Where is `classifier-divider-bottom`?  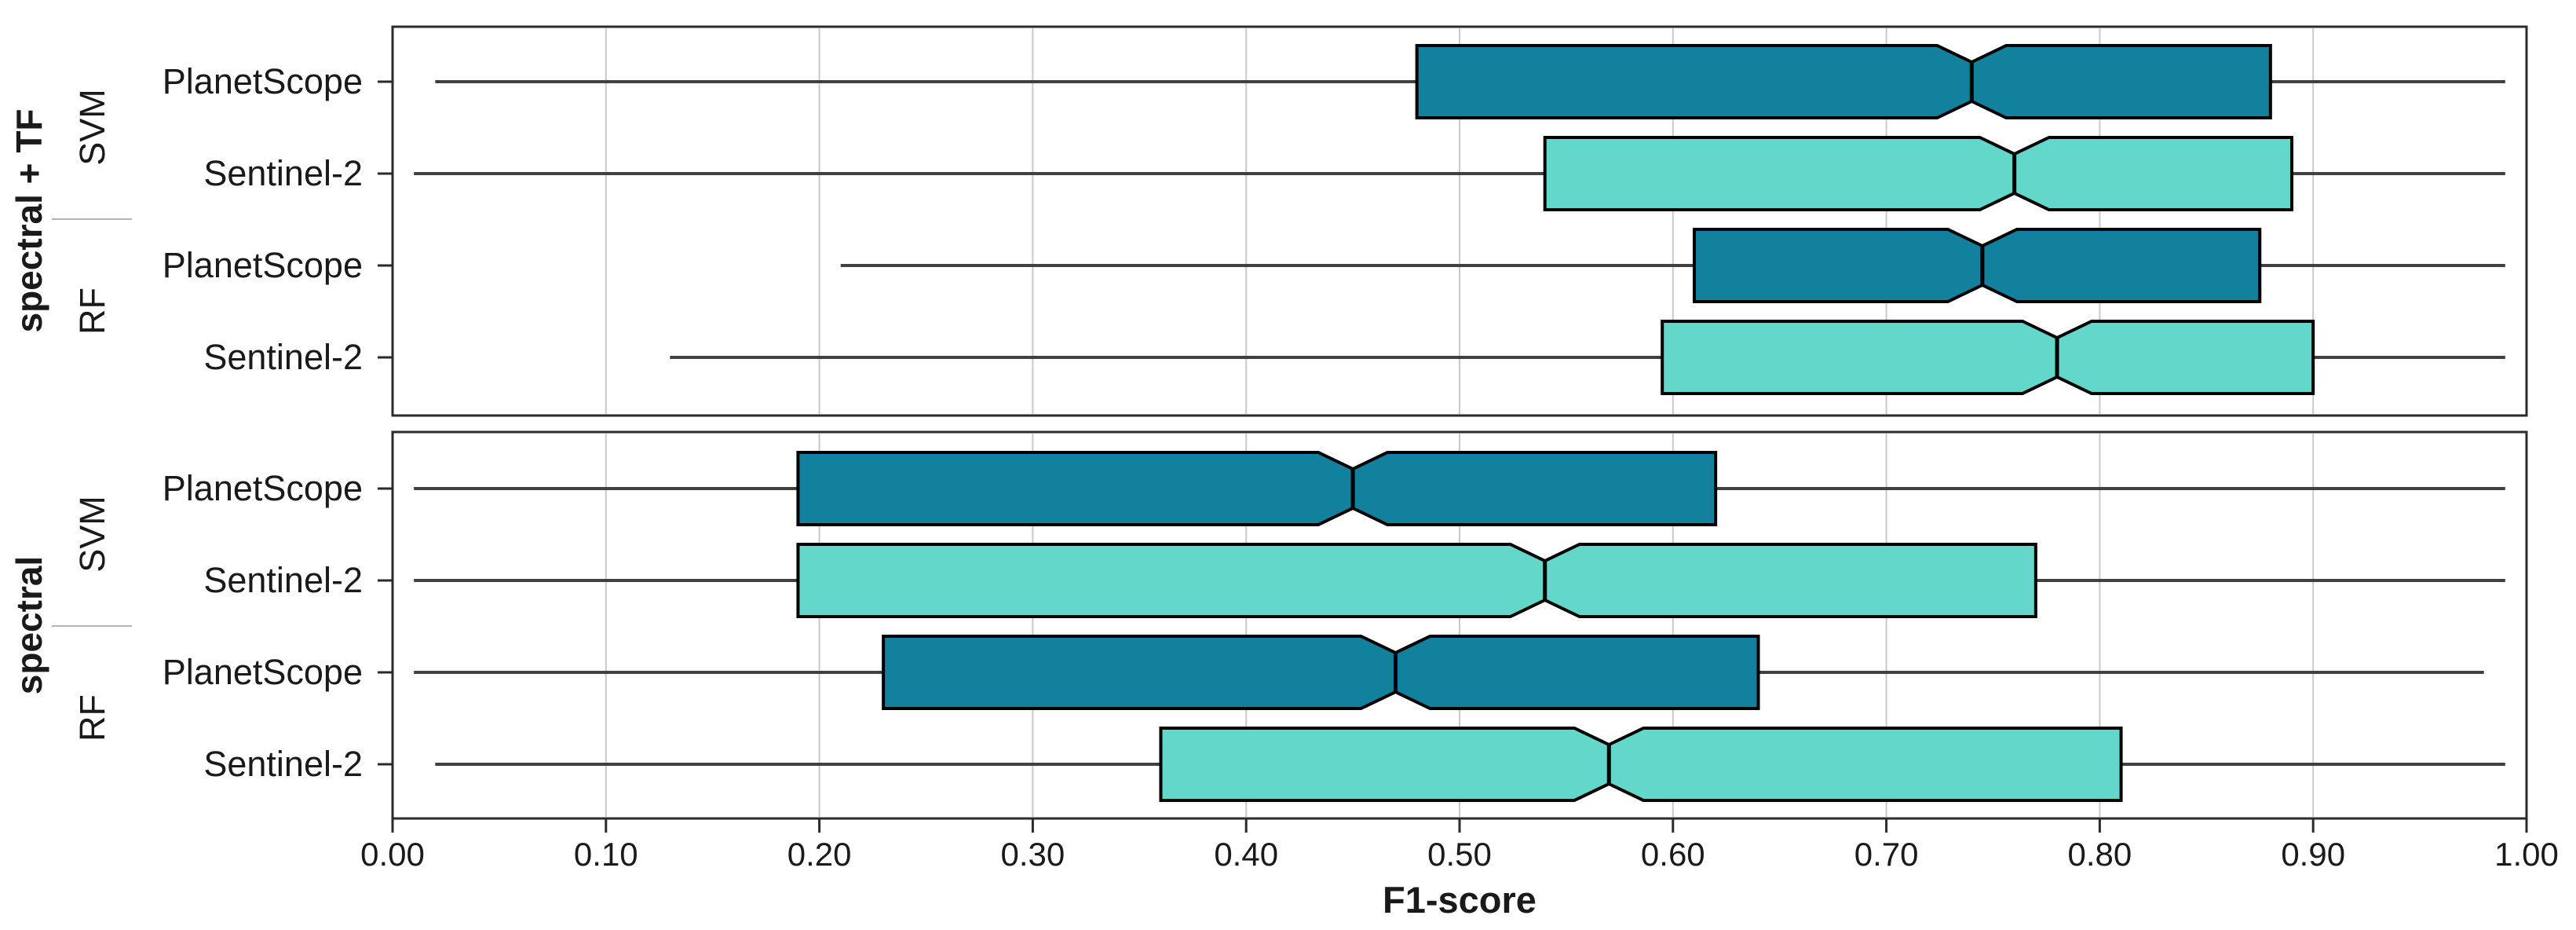 classifier-divider-bottom is located at coordinates (92, 626).